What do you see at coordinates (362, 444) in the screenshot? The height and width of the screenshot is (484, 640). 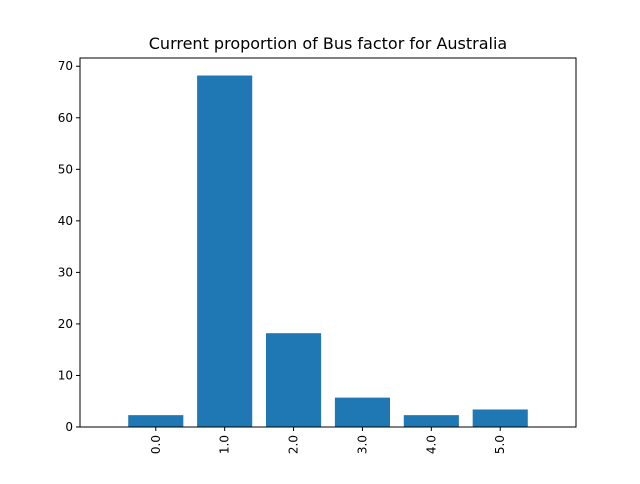 I see `x-tick-label: 3.0` at bounding box center [362, 444].